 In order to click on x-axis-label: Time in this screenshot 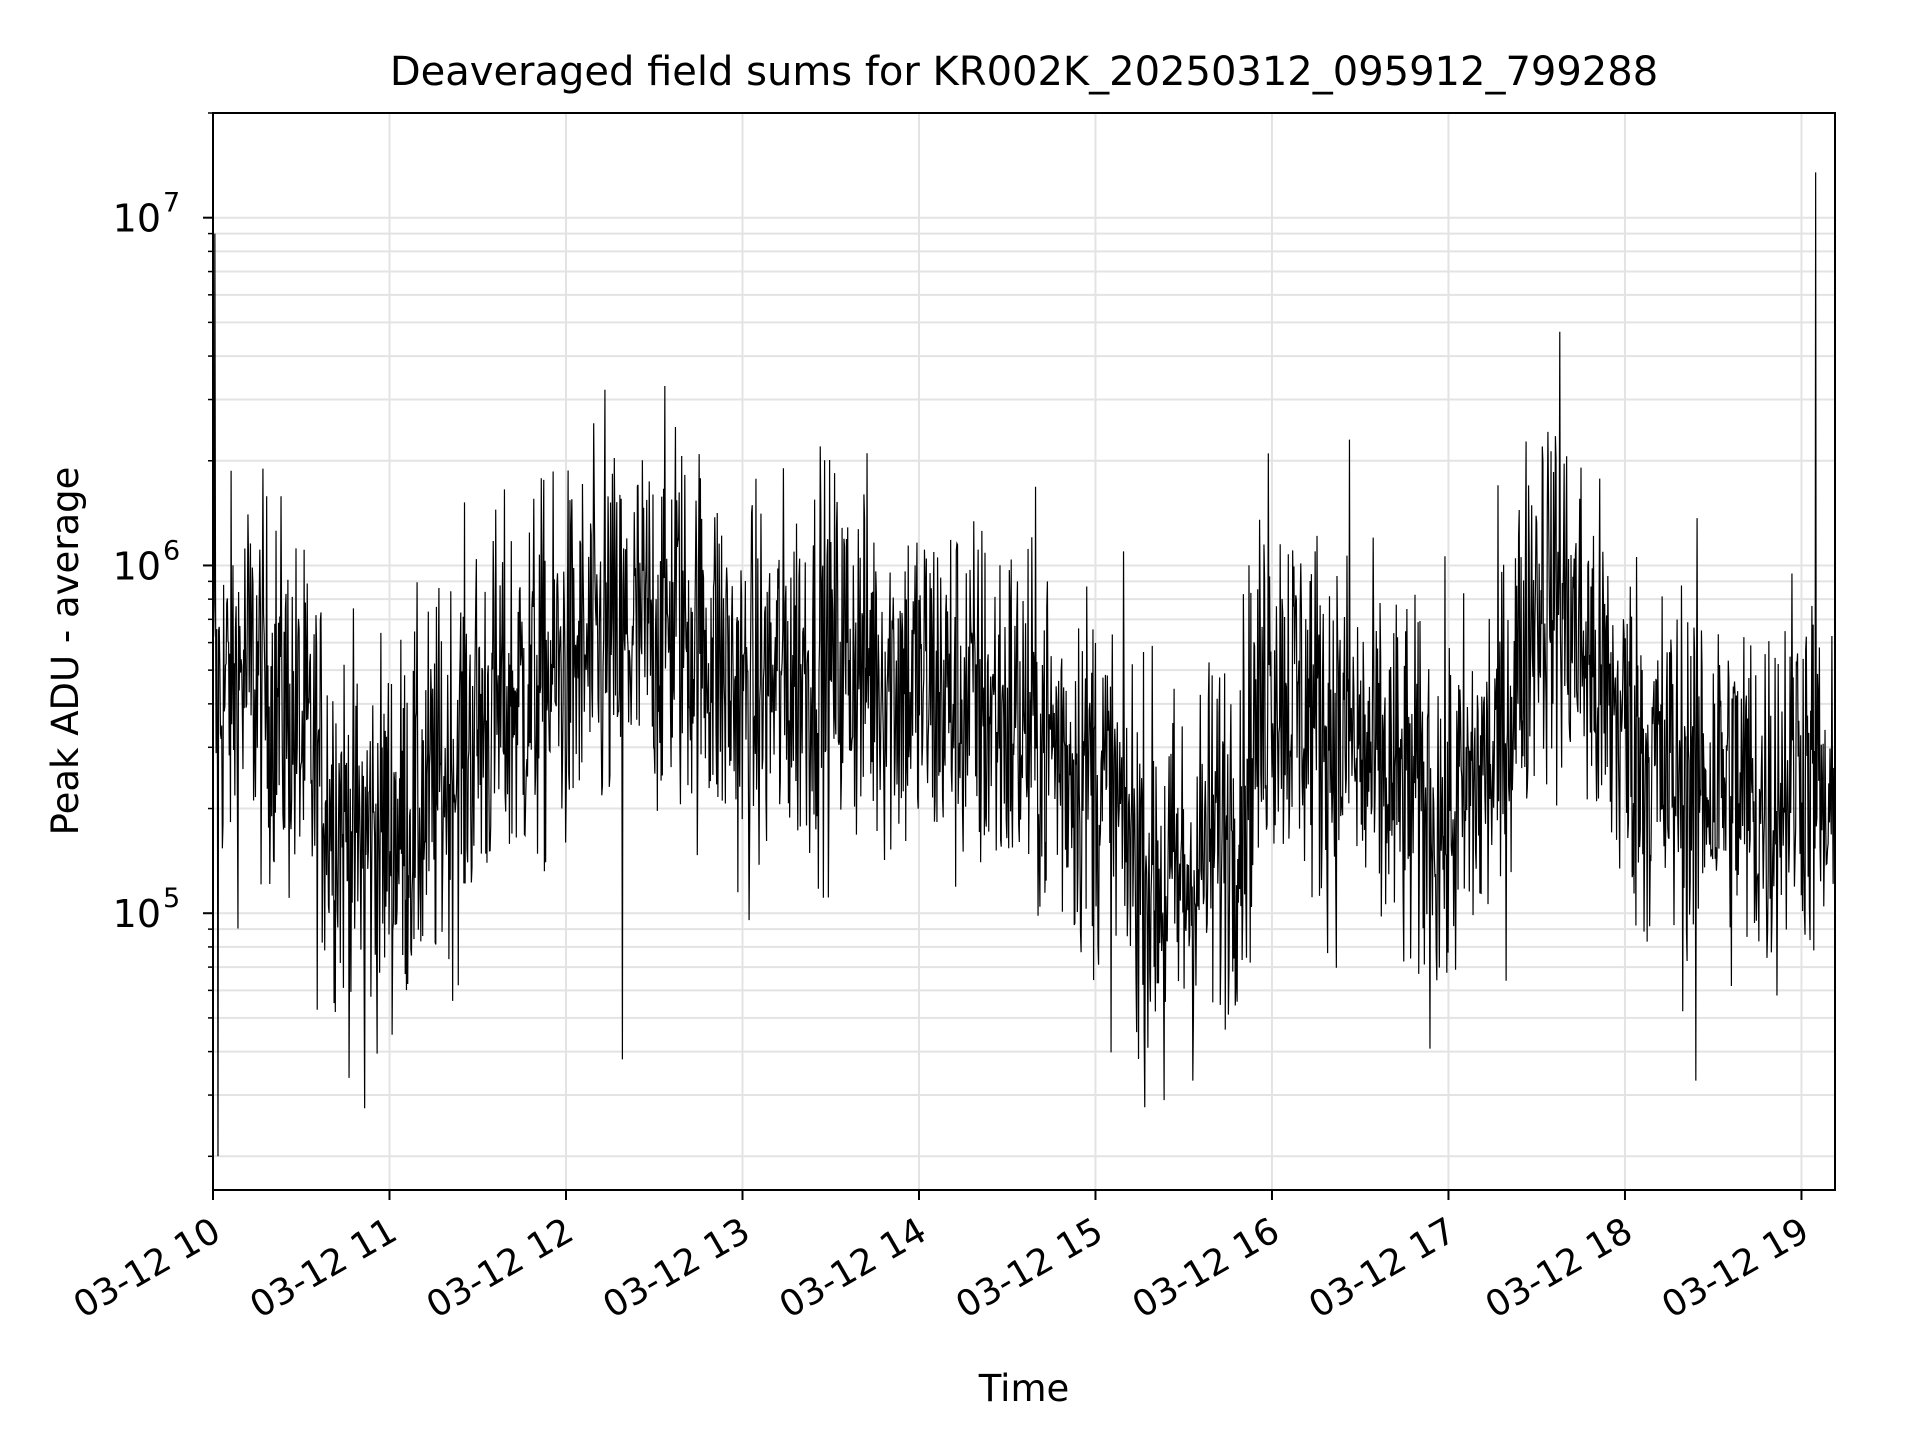, I will do `click(1024, 1388)`.